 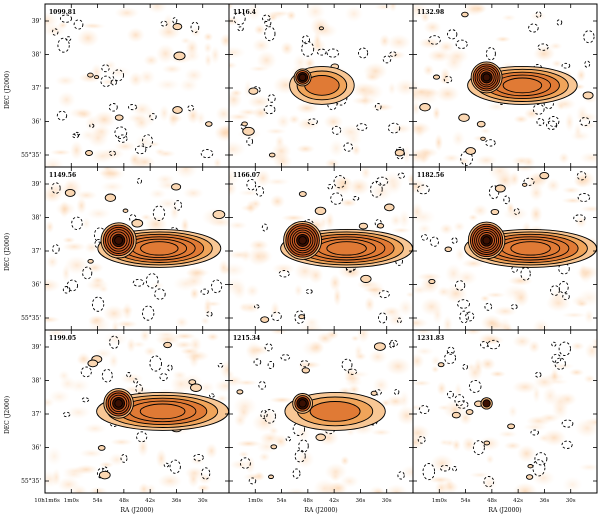 I want to click on emission-tail-contour, so click(x=522, y=85).